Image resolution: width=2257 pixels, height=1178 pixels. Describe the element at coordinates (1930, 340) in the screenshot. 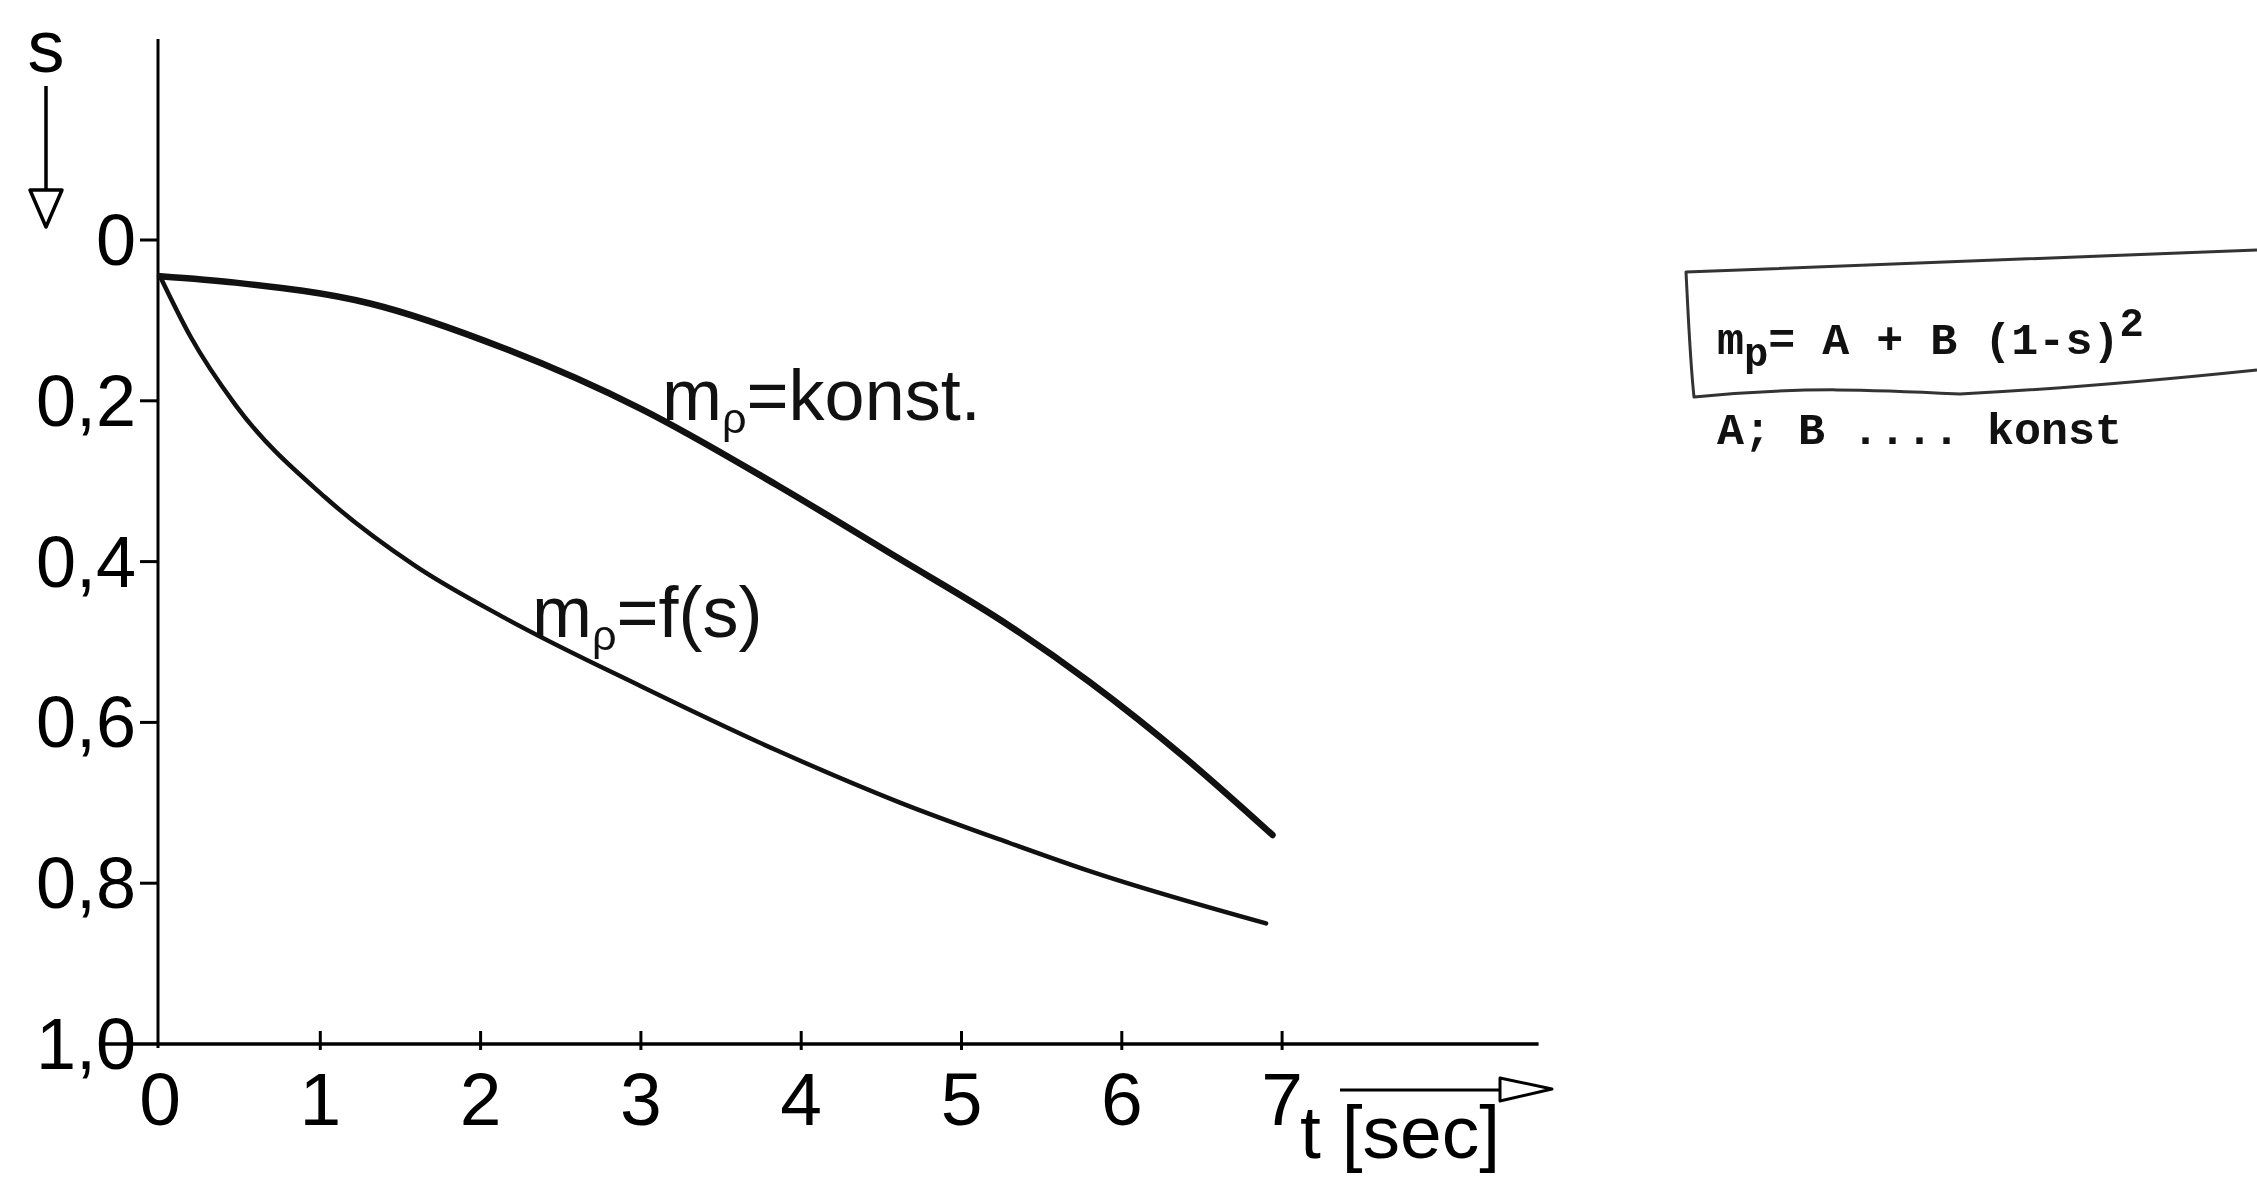

I see `text: m$_{p}$= A + B (1-s)$^{2}$` at that location.